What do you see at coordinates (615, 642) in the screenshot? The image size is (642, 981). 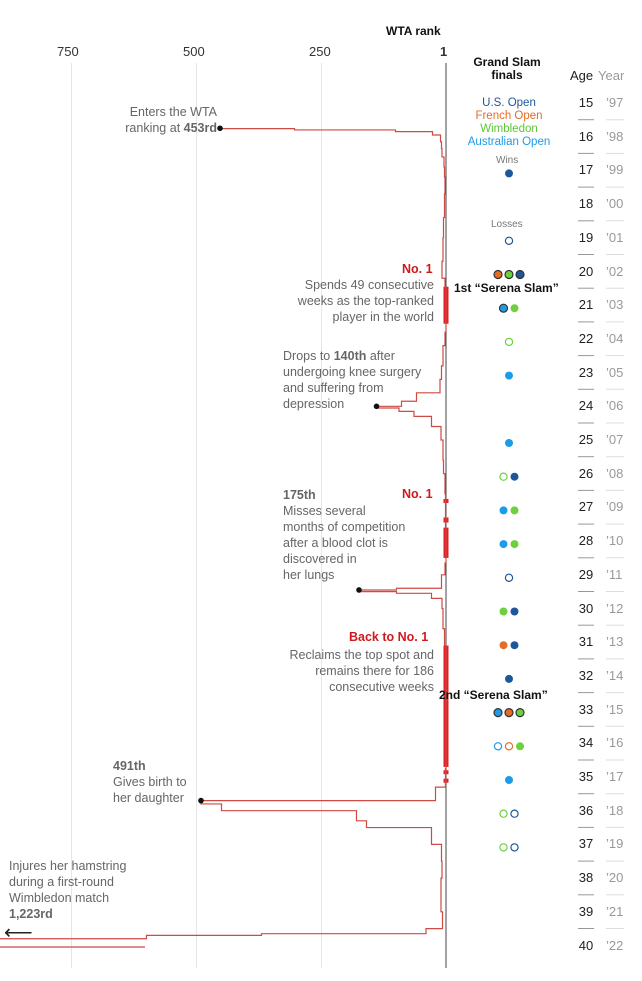 I see `year-label: ’13` at bounding box center [615, 642].